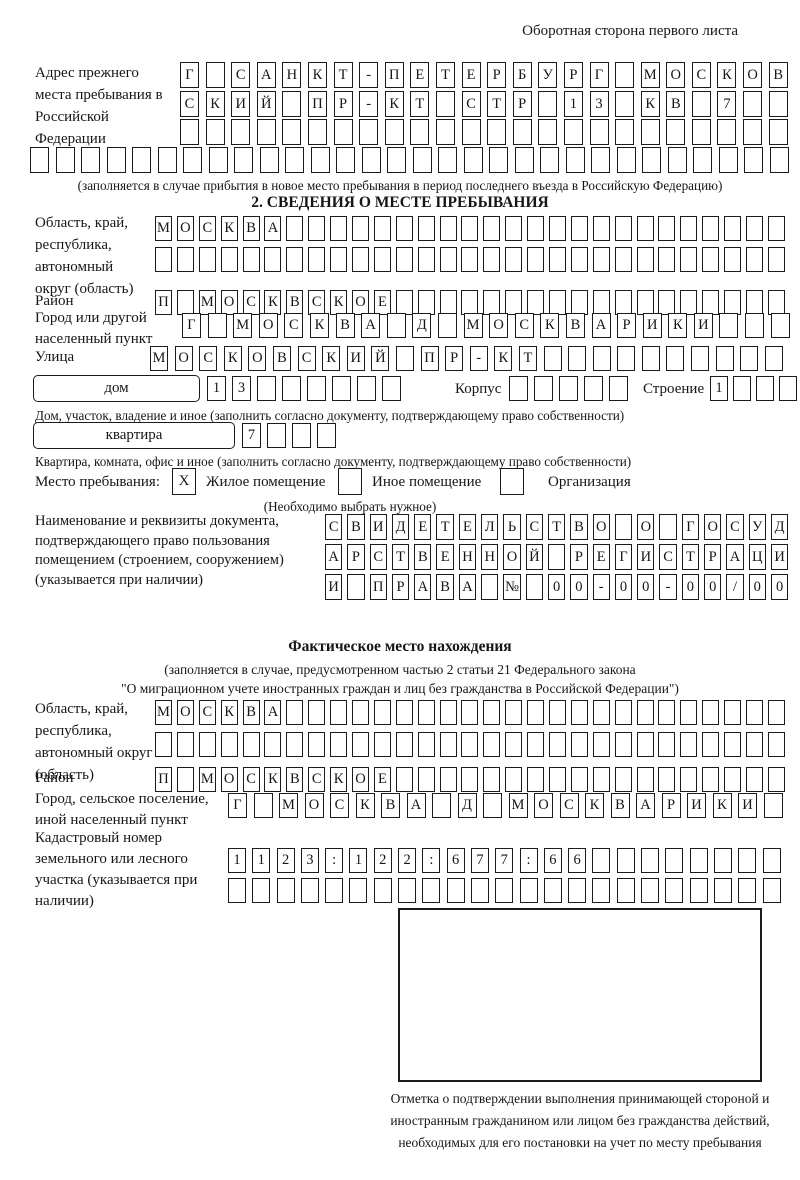 This screenshot has width=800, height=1180. What do you see at coordinates (163, 302) in the screenshot?
I see `char-cell: П` at bounding box center [163, 302].